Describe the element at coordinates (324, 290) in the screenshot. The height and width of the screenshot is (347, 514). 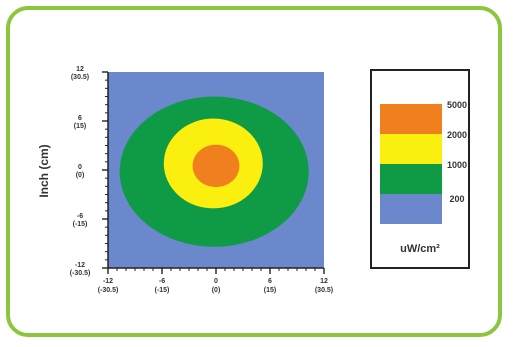
I see `x-tick-label-cm: (30.5)` at that location.